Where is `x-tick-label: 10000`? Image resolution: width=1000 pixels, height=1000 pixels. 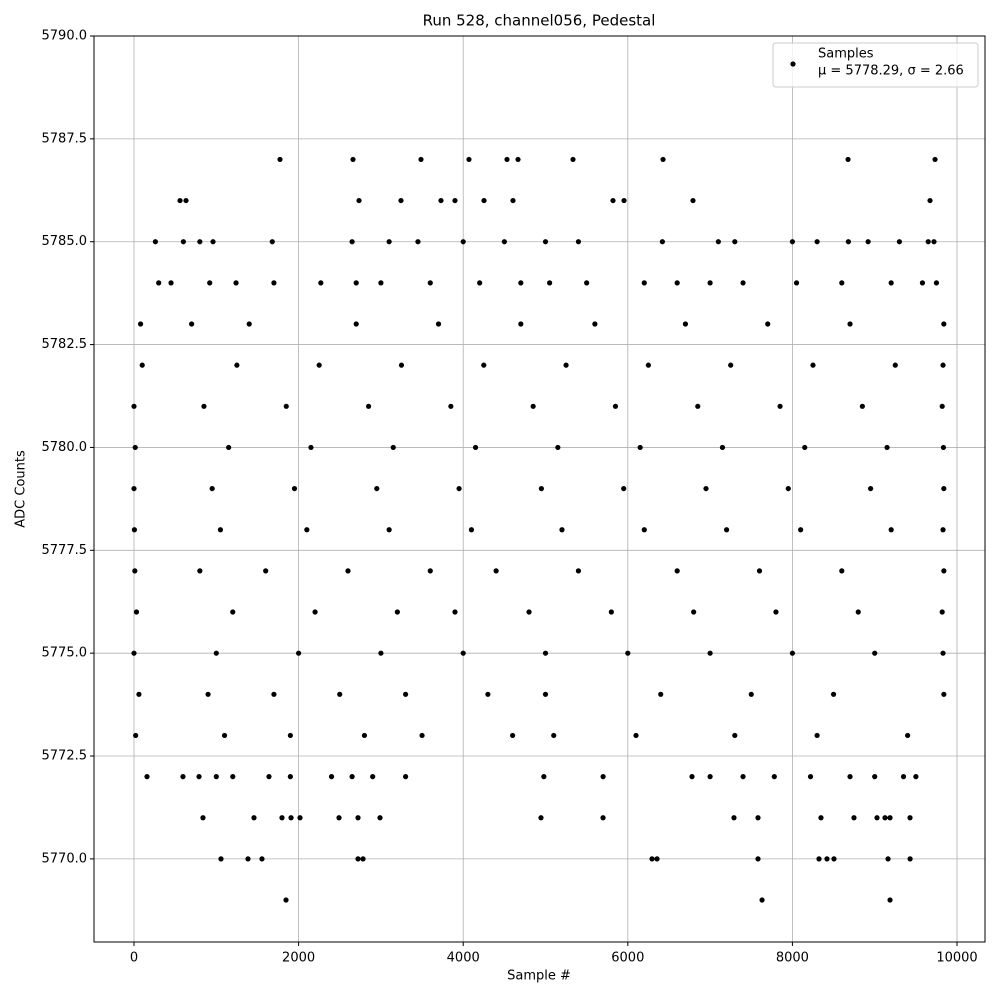
x-tick-label: 10000 is located at coordinates (956, 958).